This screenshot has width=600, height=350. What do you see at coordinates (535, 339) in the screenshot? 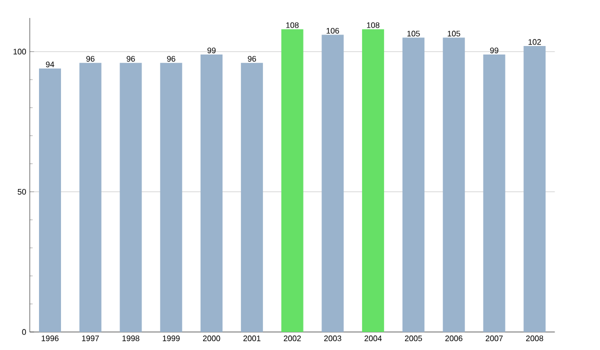
I see `x-tick-label: 2008` at bounding box center [535, 339].